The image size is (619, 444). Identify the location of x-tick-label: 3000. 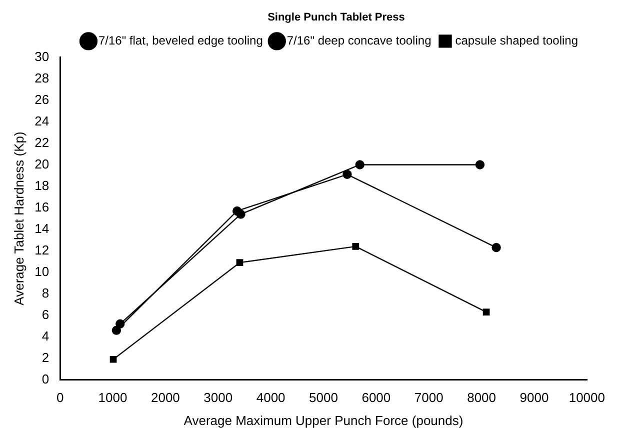
(218, 398).